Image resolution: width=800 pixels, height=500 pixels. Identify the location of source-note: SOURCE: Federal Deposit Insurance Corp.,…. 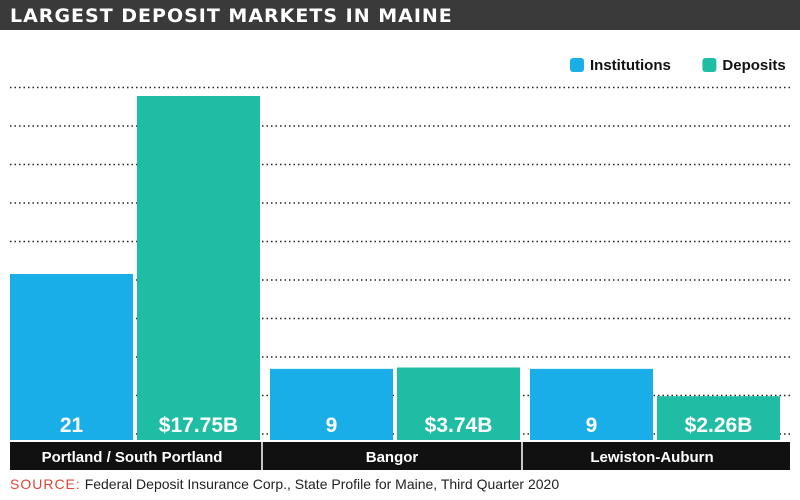
(284, 484).